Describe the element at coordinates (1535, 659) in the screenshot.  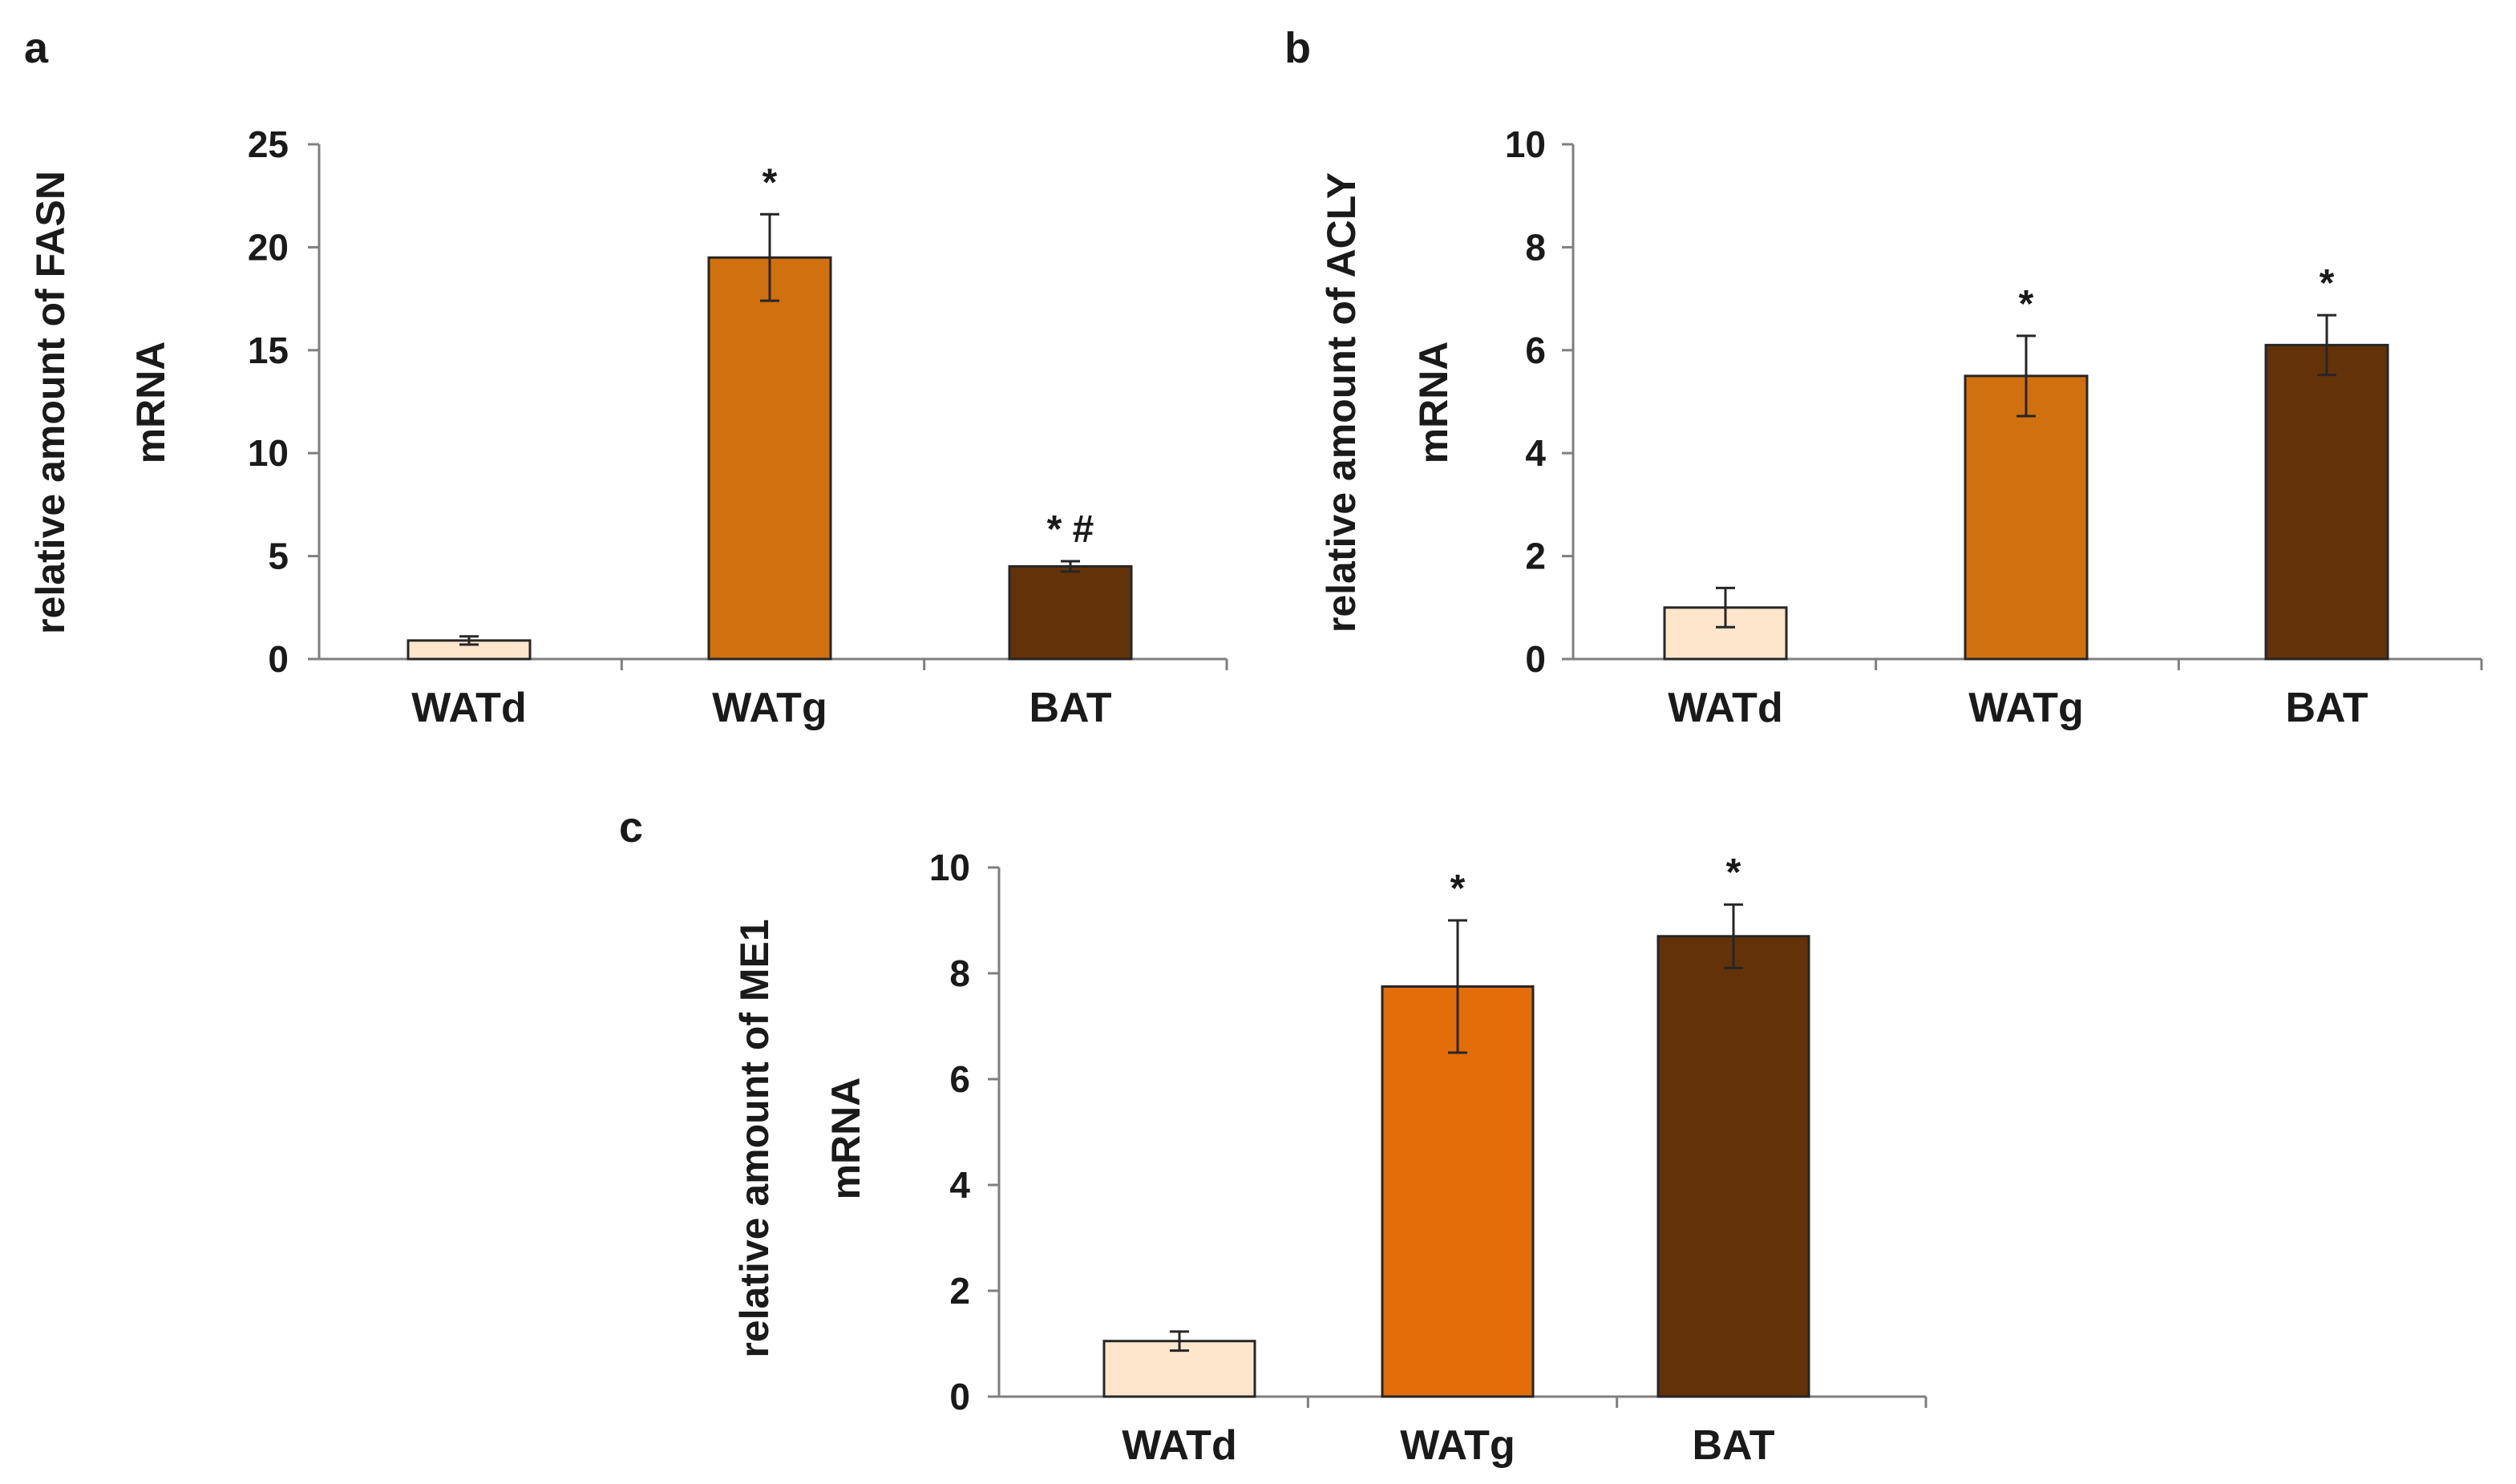
I see `y-tick-label-b: 0` at that location.